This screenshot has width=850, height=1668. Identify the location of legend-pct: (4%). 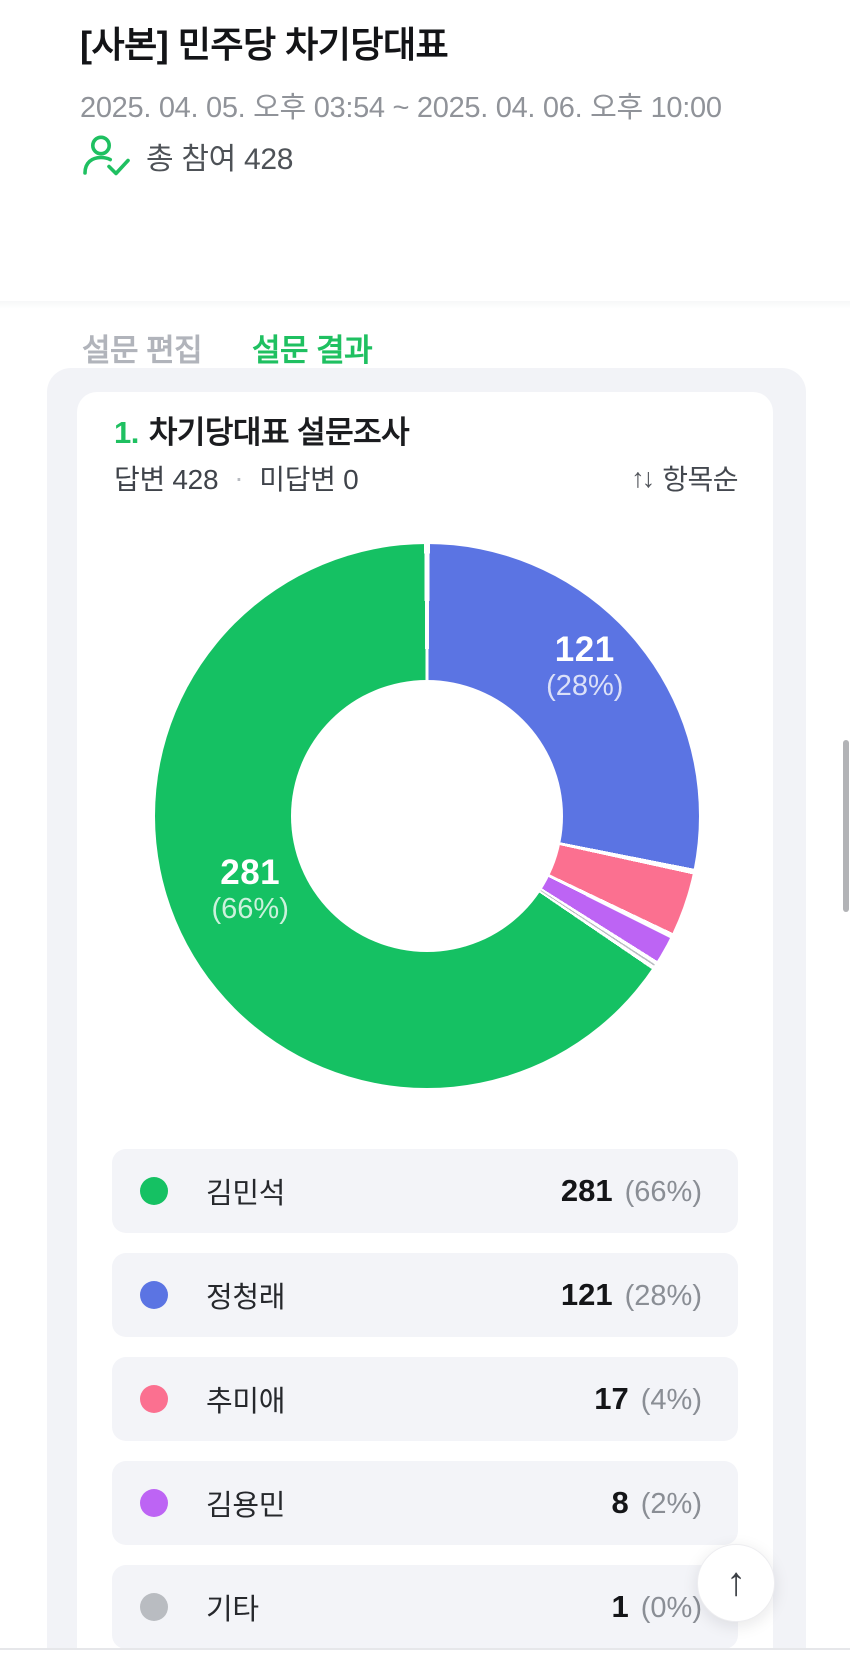
(671, 1400).